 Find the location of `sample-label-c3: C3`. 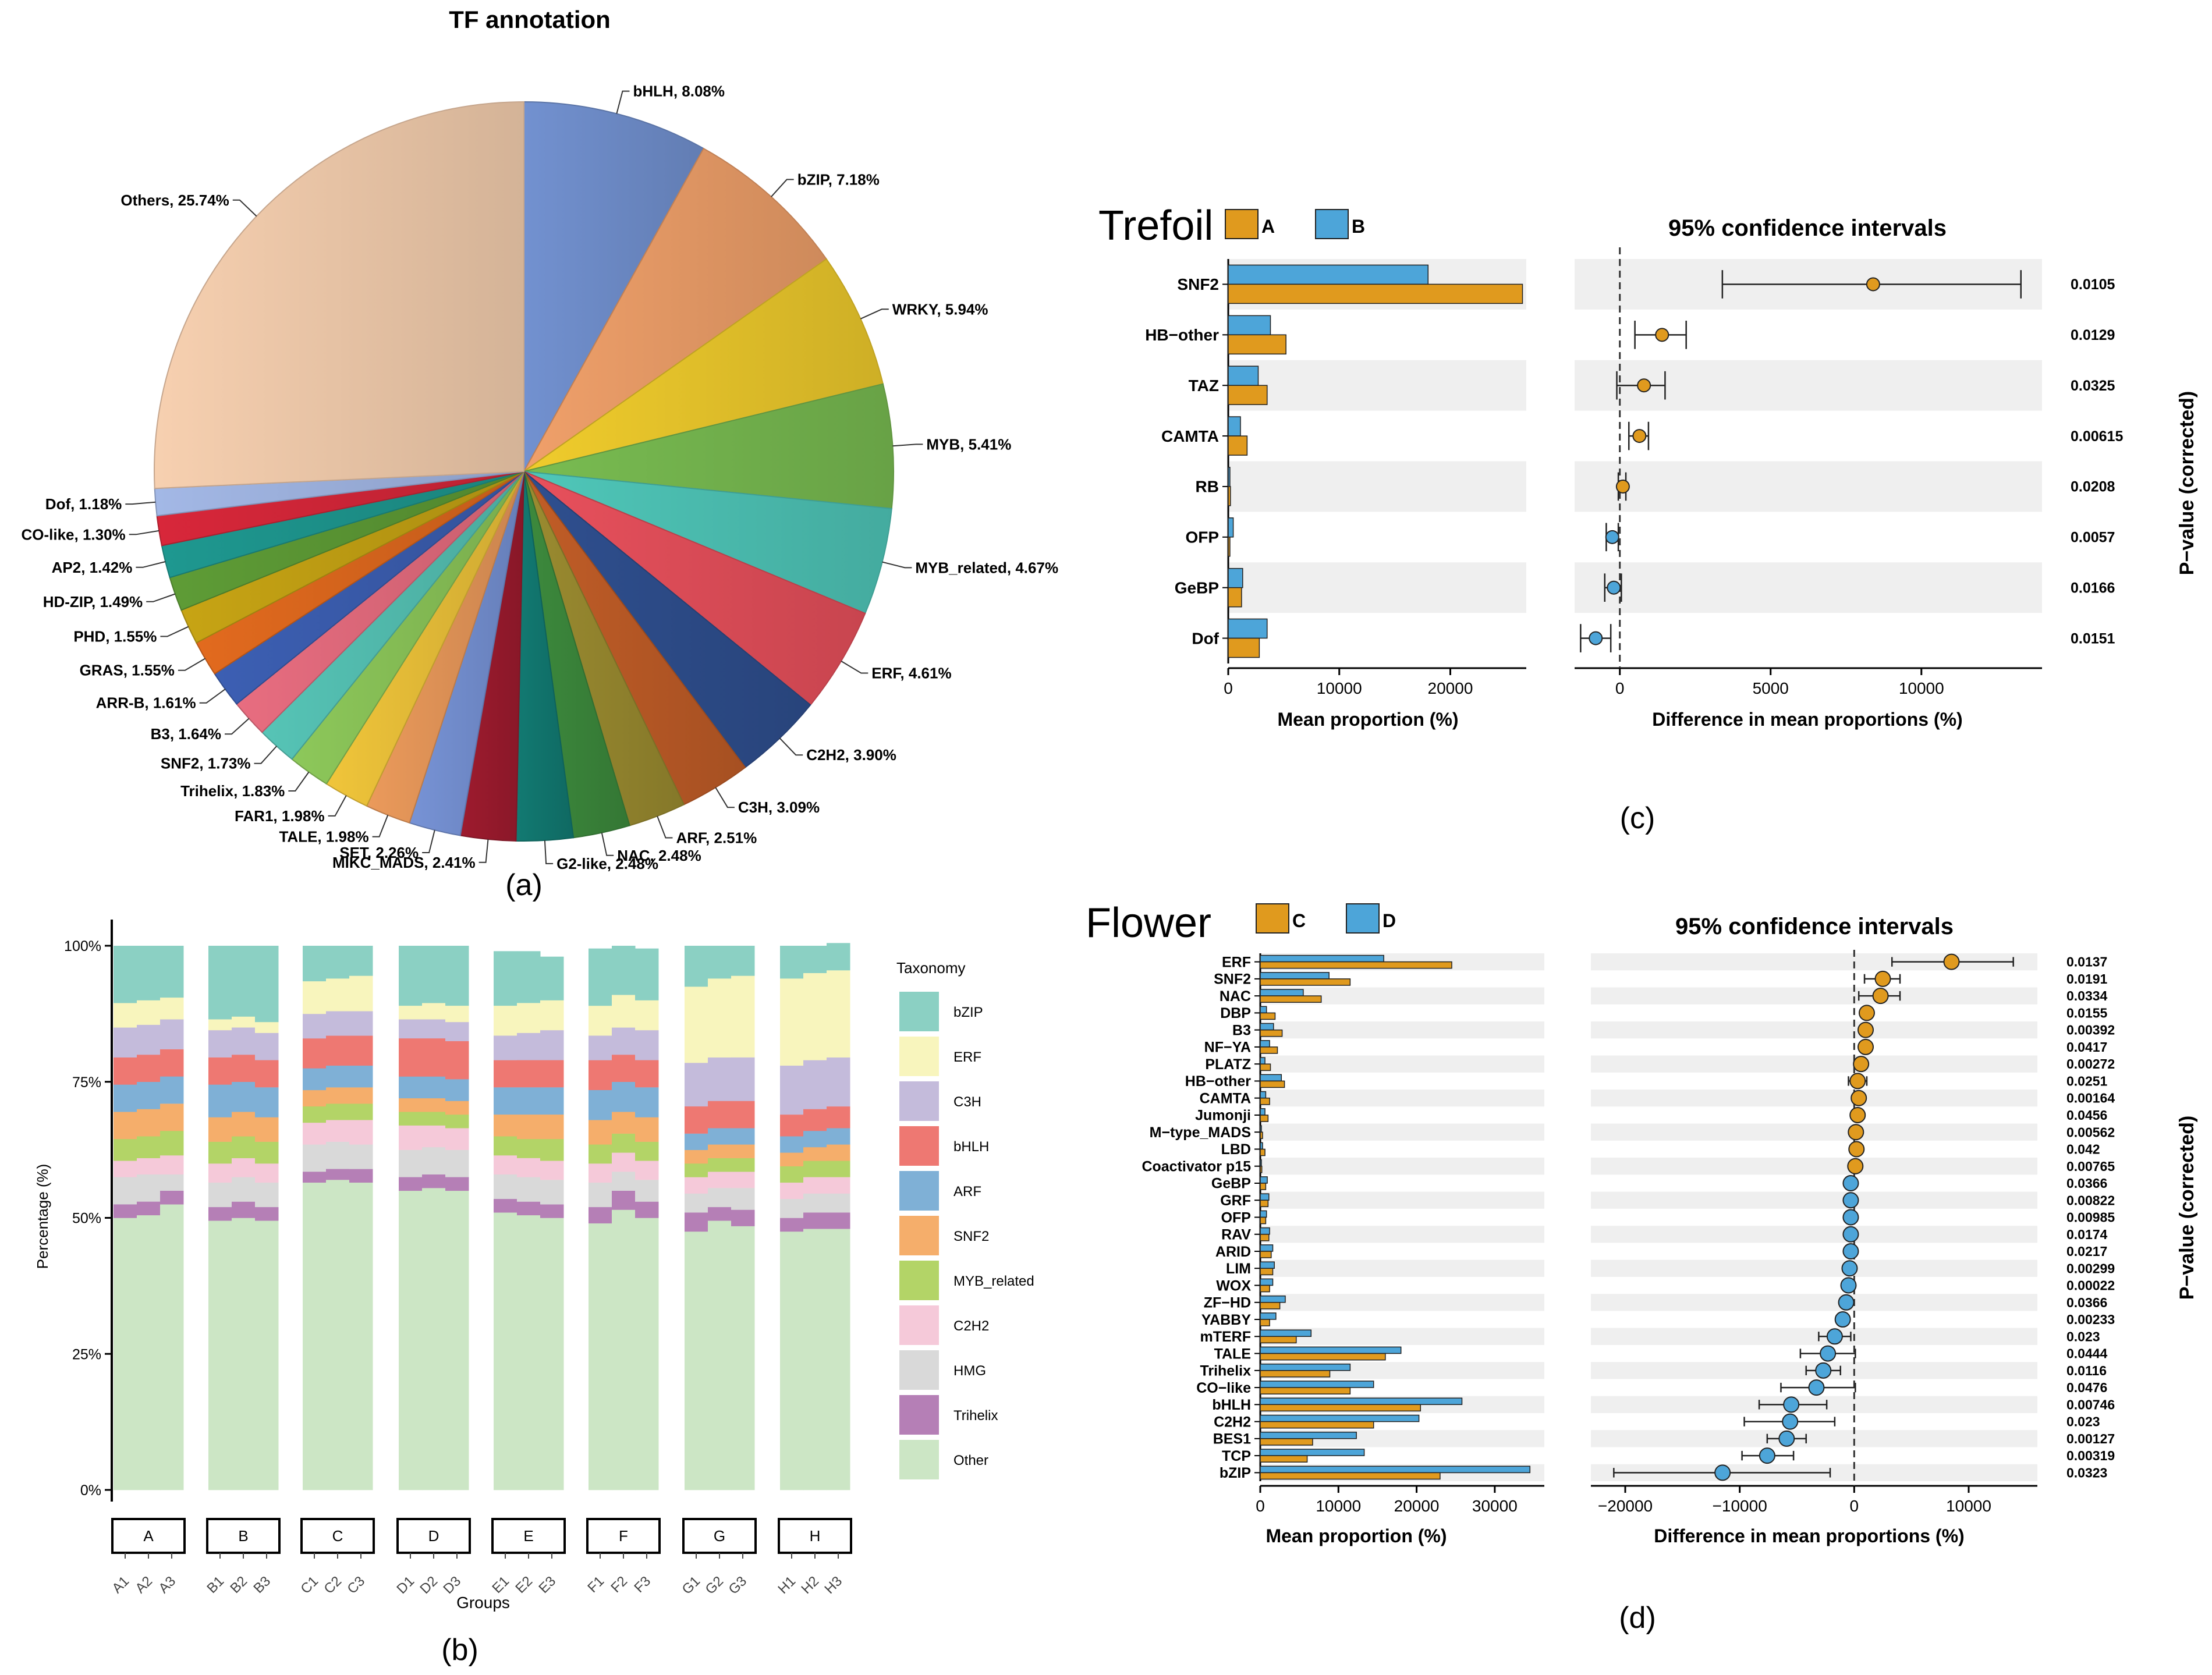

sample-label-c3: C3 is located at coordinates (356, 1585).